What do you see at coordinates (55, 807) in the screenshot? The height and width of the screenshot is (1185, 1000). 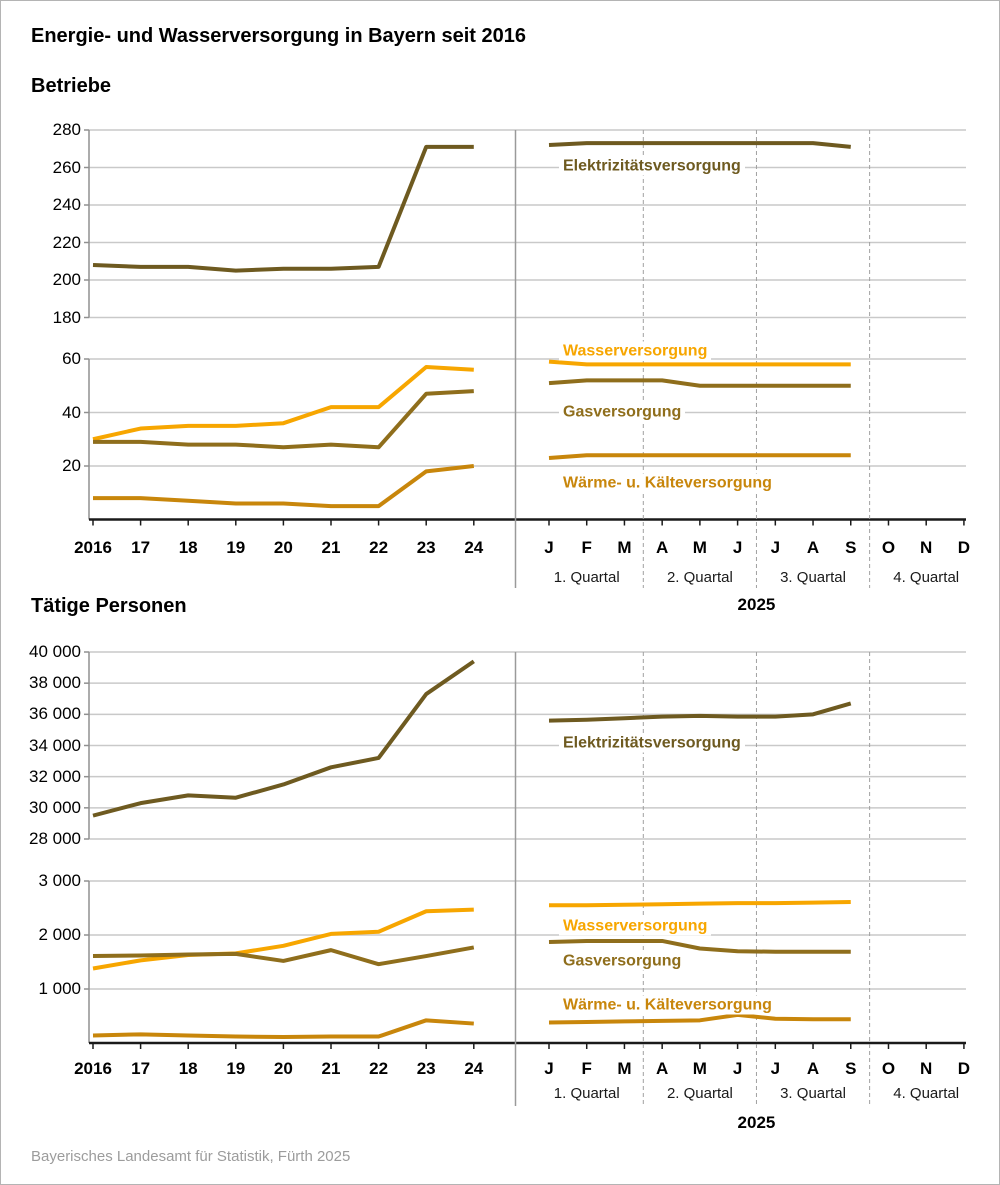 I see `y-tick-label: 30 000` at bounding box center [55, 807].